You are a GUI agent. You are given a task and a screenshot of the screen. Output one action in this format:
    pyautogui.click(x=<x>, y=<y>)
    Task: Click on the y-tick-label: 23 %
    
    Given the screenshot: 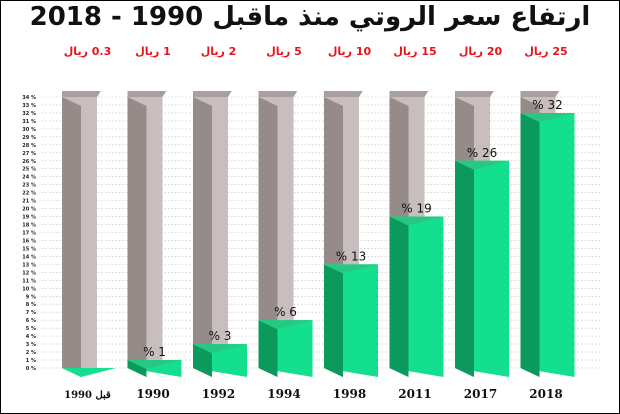 What is the action you would take?
    pyautogui.click(x=29, y=186)
    